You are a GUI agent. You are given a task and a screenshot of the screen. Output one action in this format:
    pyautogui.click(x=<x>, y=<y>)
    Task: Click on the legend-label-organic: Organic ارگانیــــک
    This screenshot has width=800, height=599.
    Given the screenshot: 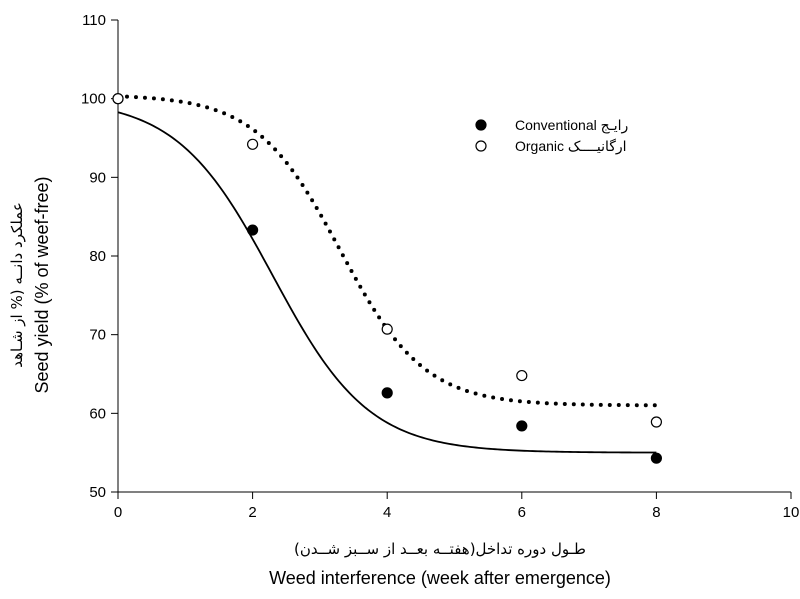 What is the action you would take?
    pyautogui.click(x=571, y=146)
    